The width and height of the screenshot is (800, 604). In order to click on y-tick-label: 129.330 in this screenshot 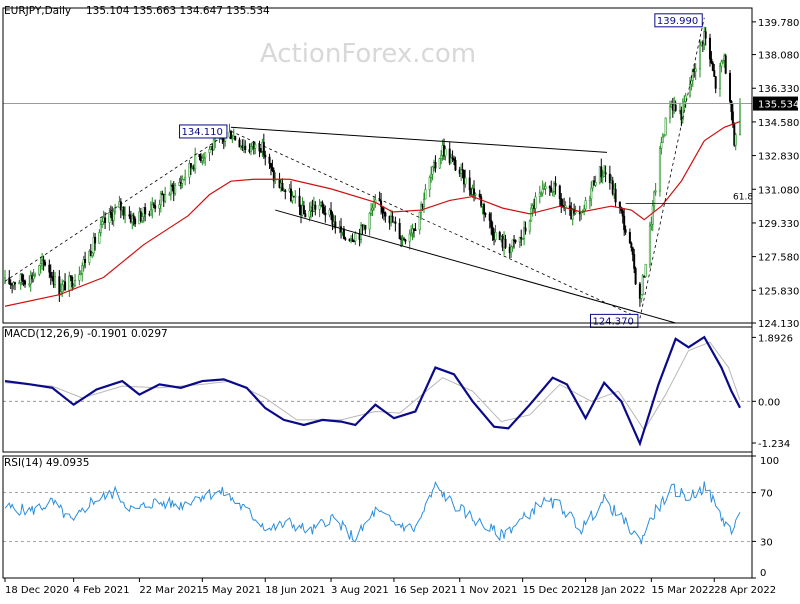, I will do `click(778, 224)`.